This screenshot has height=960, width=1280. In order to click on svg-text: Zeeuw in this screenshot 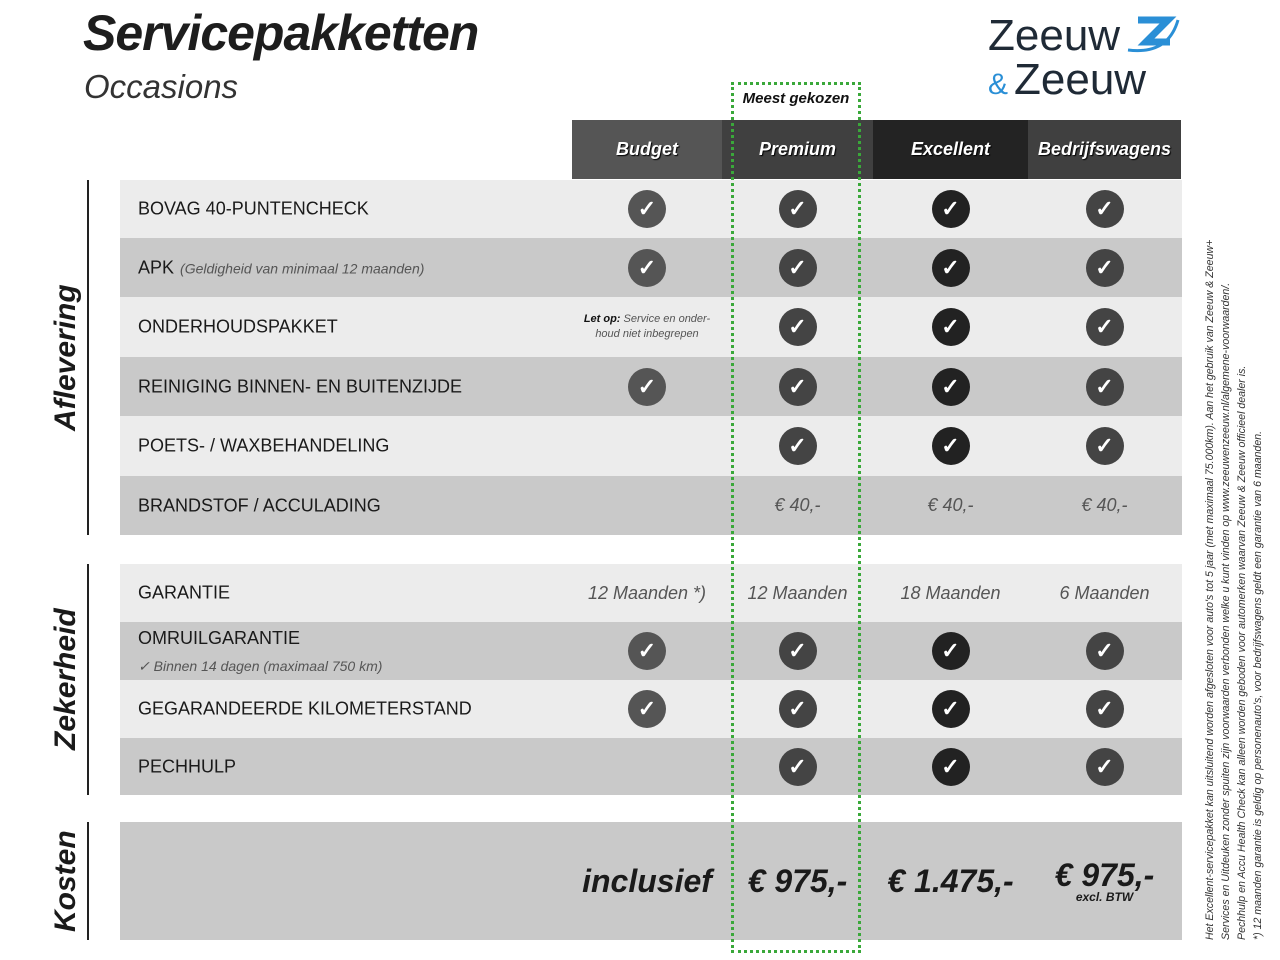, I will do `click(1080, 77)`.